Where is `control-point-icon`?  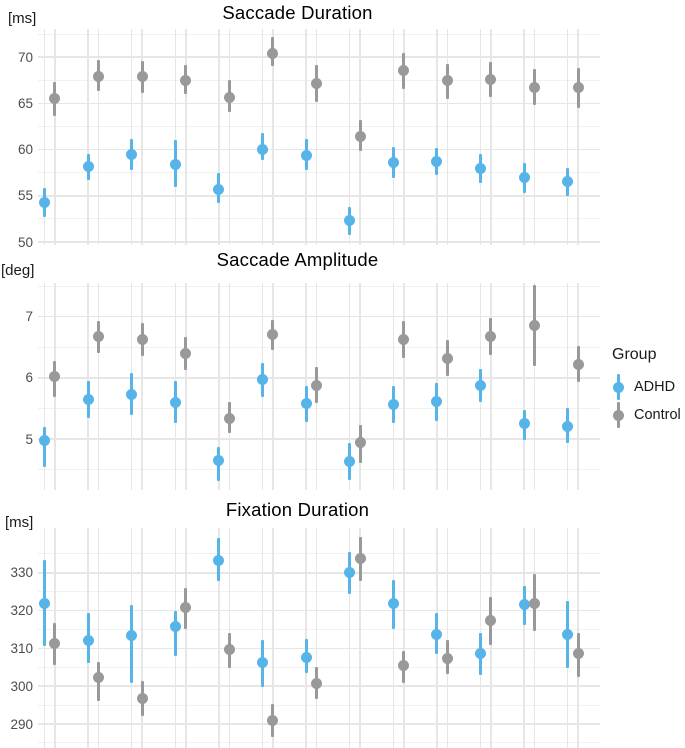
control-point-icon is located at coordinates (618, 415).